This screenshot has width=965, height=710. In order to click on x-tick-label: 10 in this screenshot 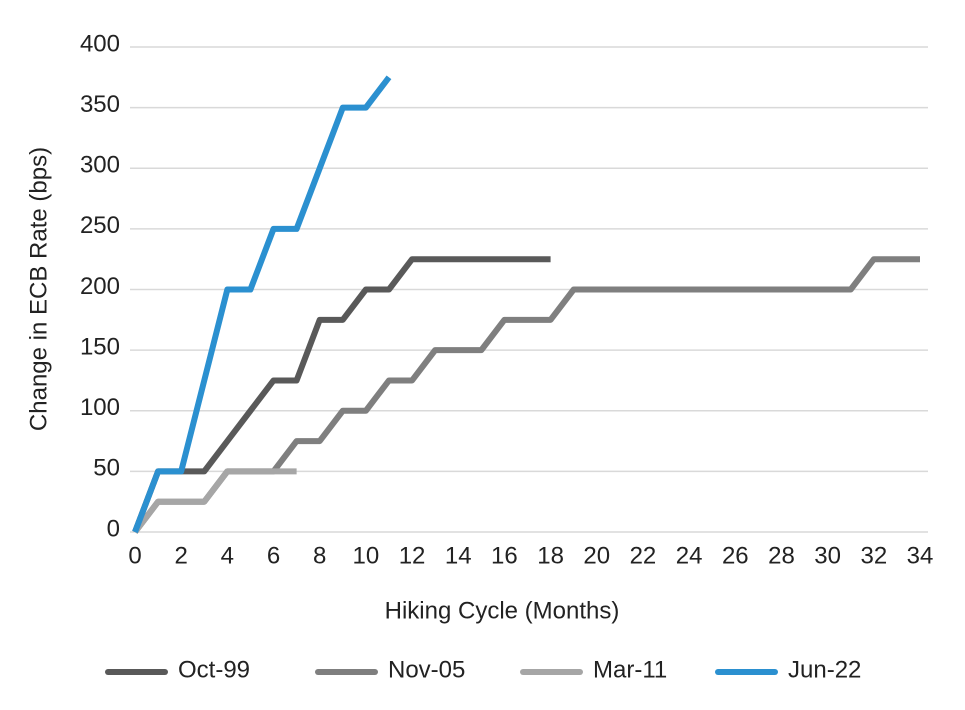, I will do `click(366, 555)`.